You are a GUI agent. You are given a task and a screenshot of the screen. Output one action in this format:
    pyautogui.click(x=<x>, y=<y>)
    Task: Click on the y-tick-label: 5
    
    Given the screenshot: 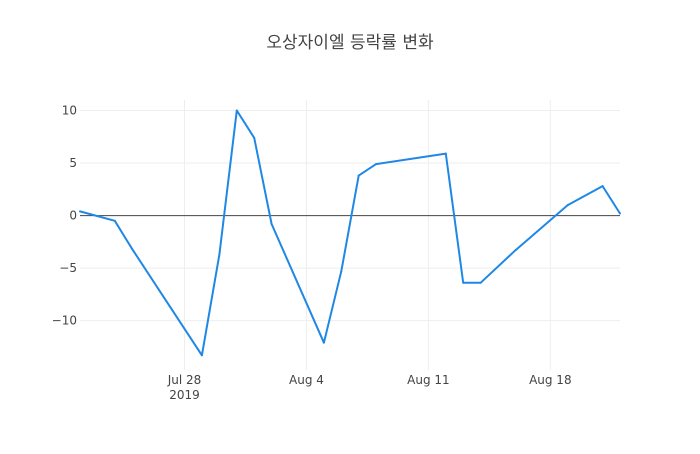 What is the action you would take?
    pyautogui.click(x=73, y=163)
    